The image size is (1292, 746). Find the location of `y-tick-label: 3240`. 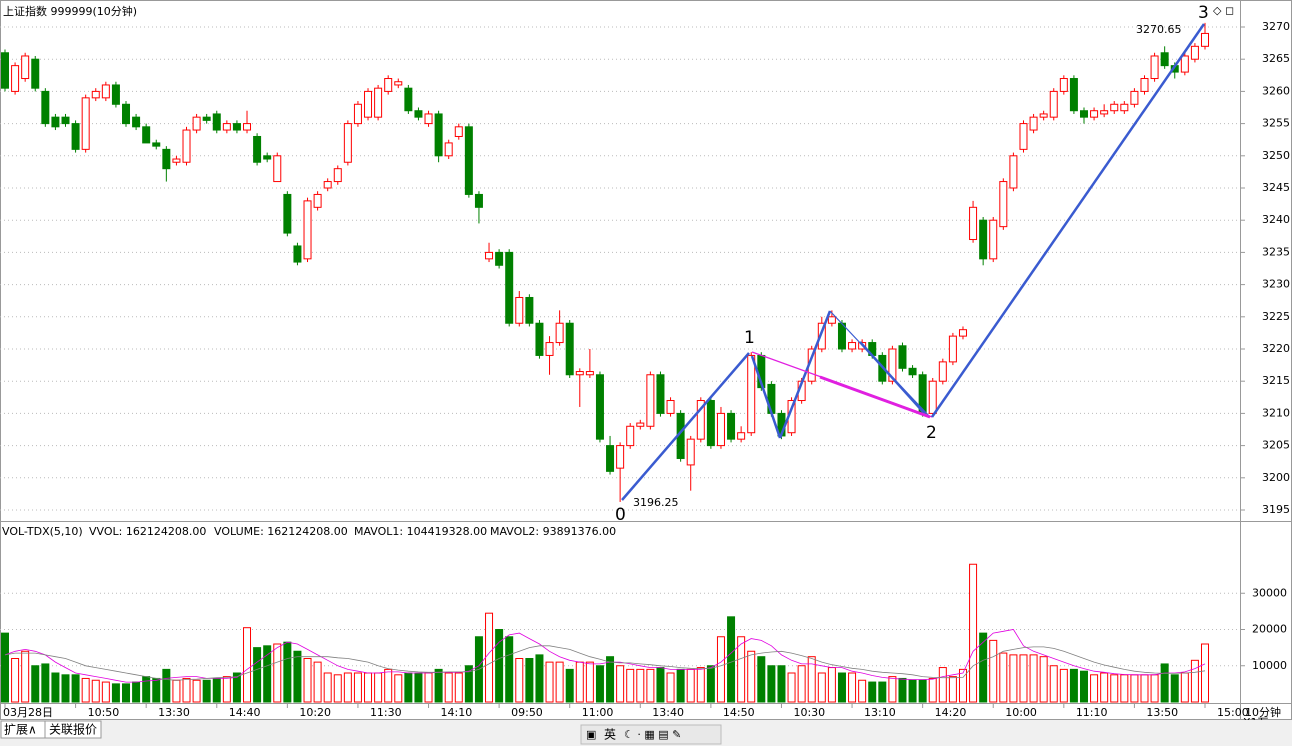

y-tick-label: 3240 is located at coordinates (1276, 219).